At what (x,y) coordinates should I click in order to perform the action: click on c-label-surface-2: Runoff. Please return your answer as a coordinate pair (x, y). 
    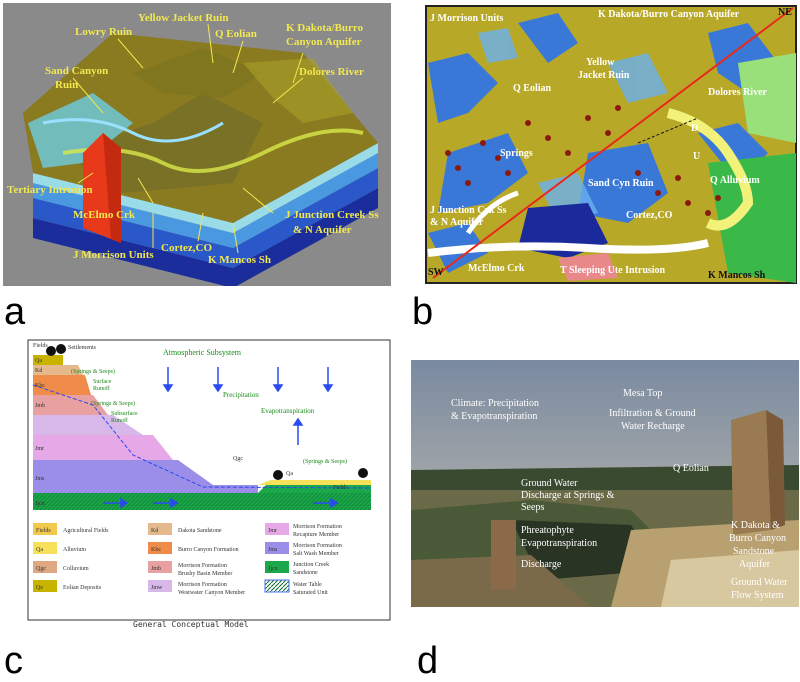
    Looking at the image, I should click on (101, 388).